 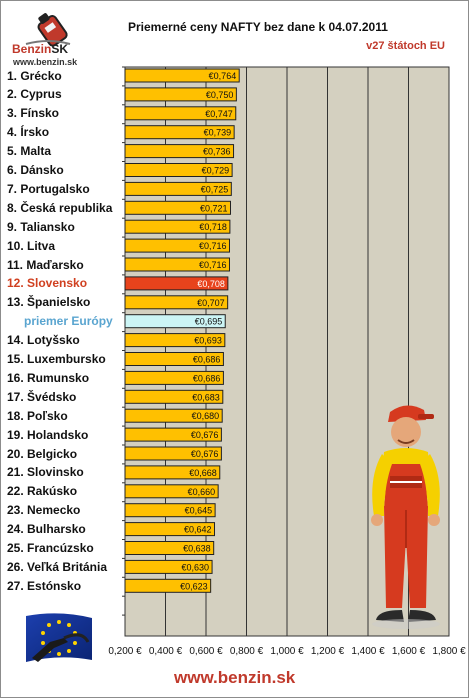 What do you see at coordinates (37, 415) in the screenshot?
I see `category-label: 18. Poľsko` at bounding box center [37, 415].